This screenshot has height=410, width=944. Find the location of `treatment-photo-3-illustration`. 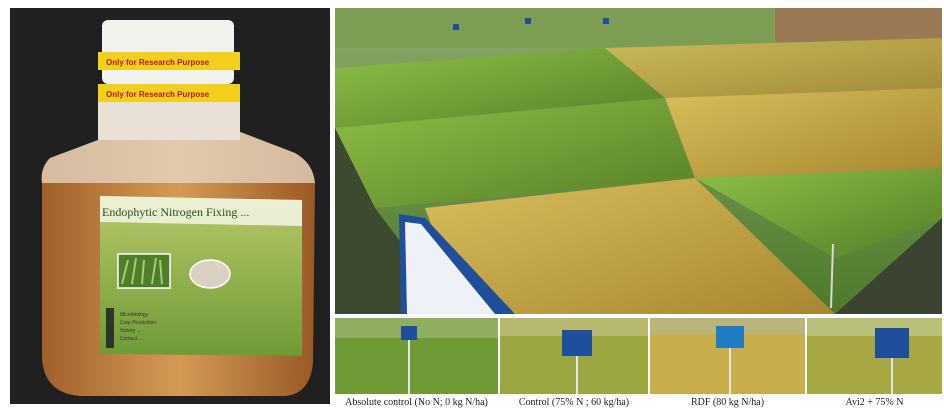

treatment-photo-3-illustration is located at coordinates (727, 356).